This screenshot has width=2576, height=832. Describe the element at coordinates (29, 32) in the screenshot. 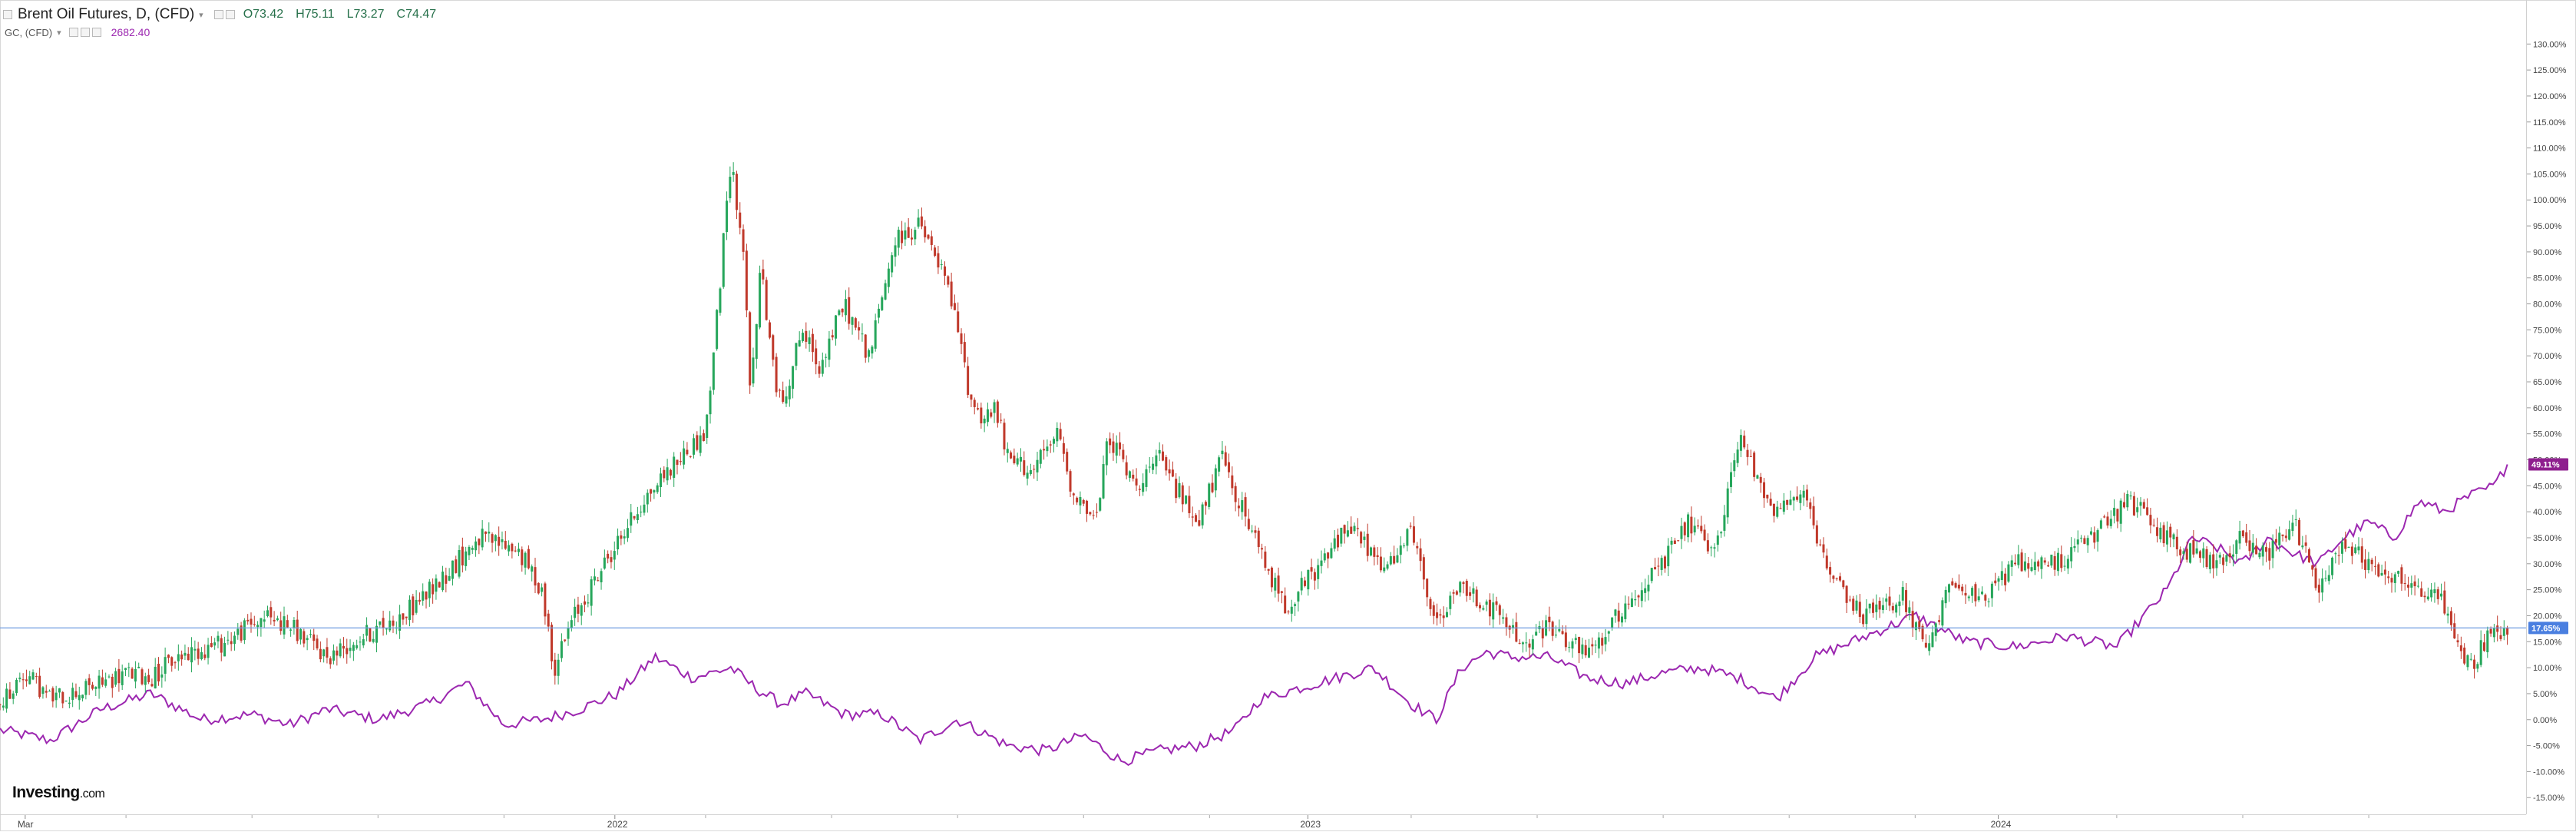

I see `compare-symbol-title: GC, (CFD)` at that location.